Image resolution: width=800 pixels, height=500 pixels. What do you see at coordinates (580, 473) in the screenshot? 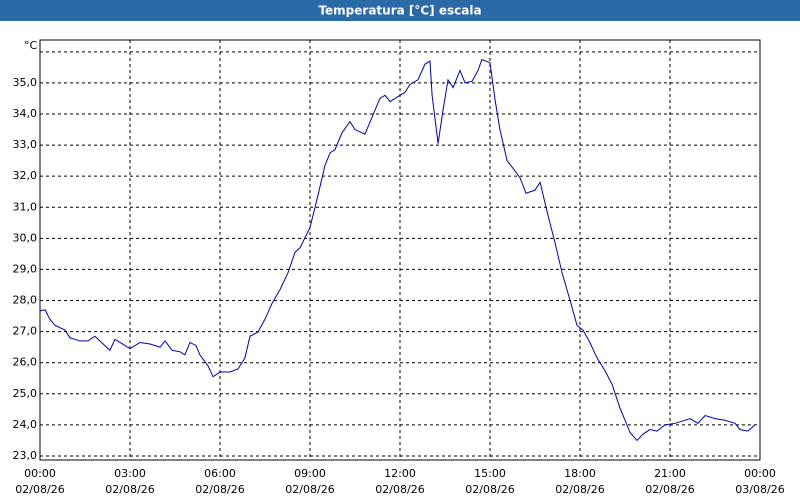
I see `x-tick-label: 18:00` at bounding box center [580, 473].